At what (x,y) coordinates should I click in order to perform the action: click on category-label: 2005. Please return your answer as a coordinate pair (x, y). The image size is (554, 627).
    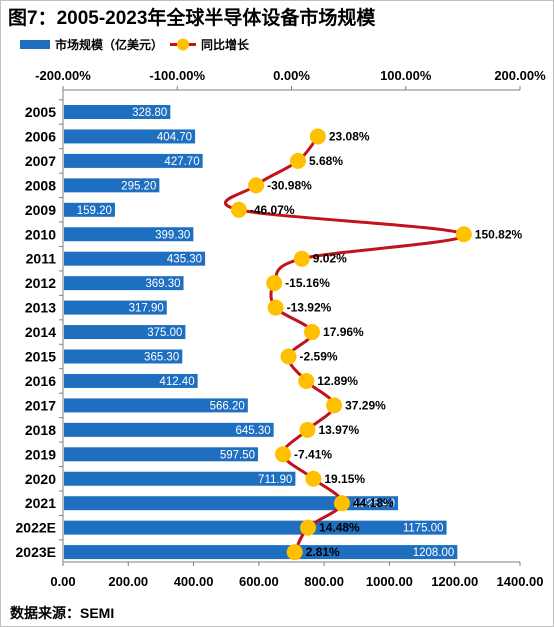
    Looking at the image, I should click on (40, 112).